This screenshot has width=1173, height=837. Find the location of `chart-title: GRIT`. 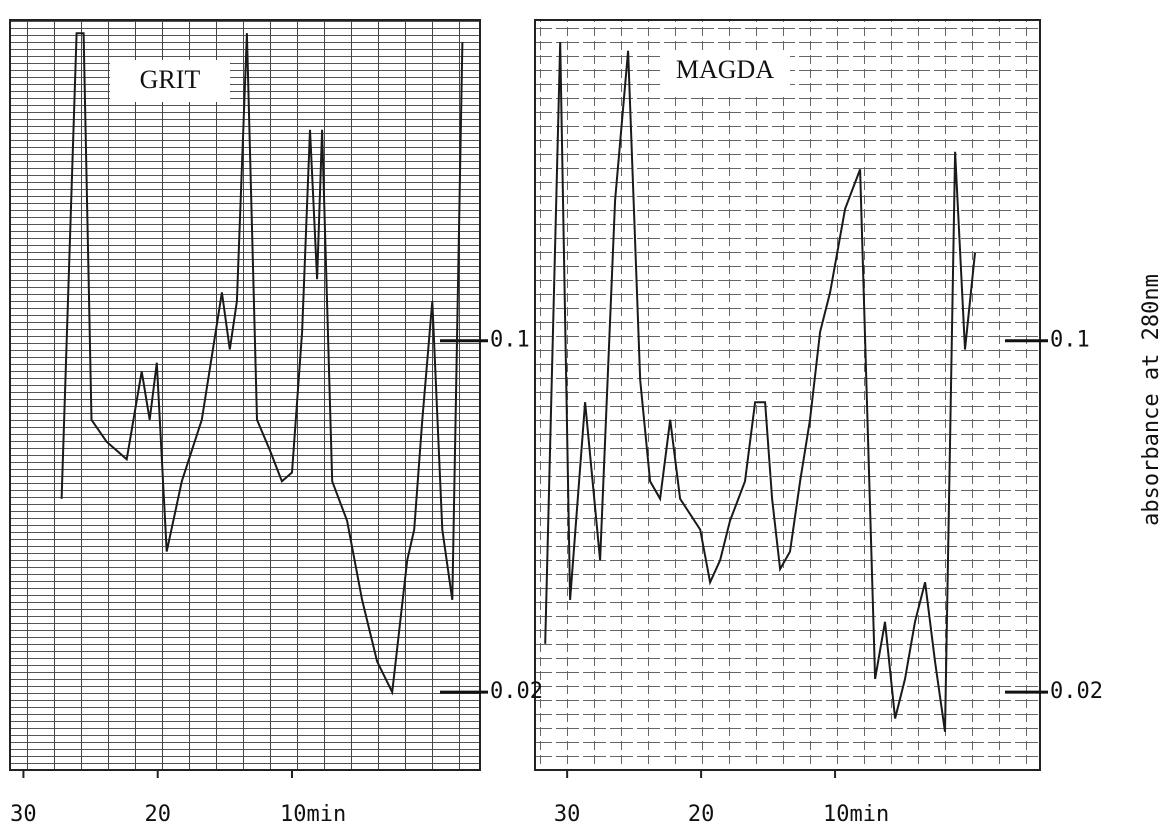

chart-title: GRIT is located at coordinates (170, 79).